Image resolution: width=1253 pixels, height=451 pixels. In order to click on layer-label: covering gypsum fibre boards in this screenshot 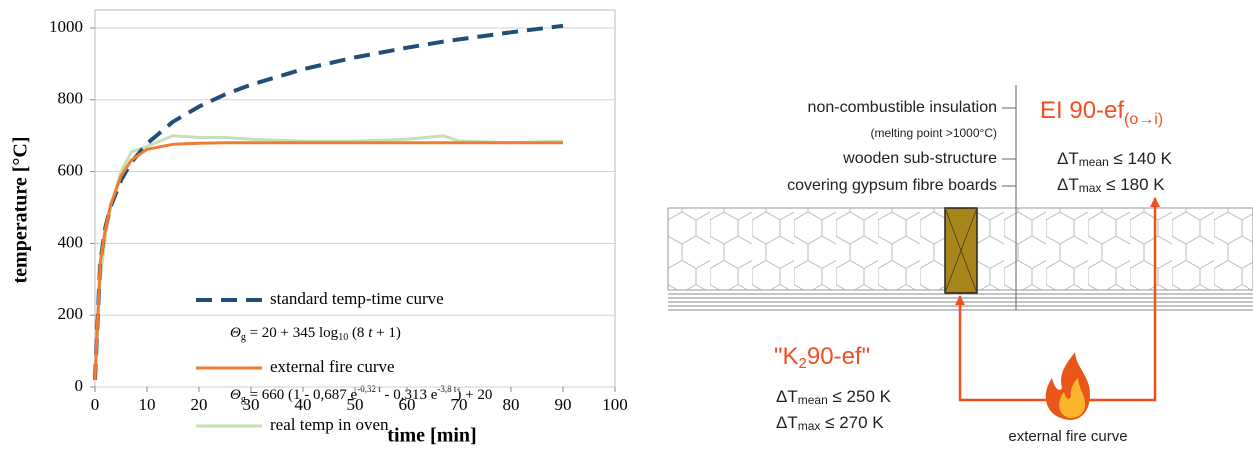, I will do `click(892, 185)`.